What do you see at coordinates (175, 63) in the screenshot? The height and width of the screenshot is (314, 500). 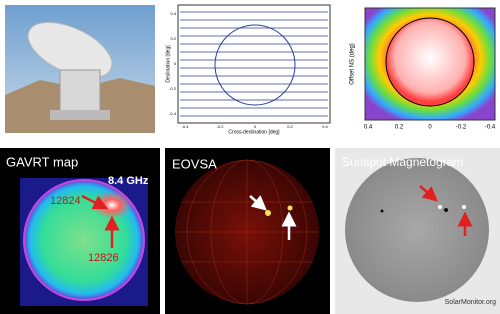 I see `y-tick-label: 0` at bounding box center [175, 63].